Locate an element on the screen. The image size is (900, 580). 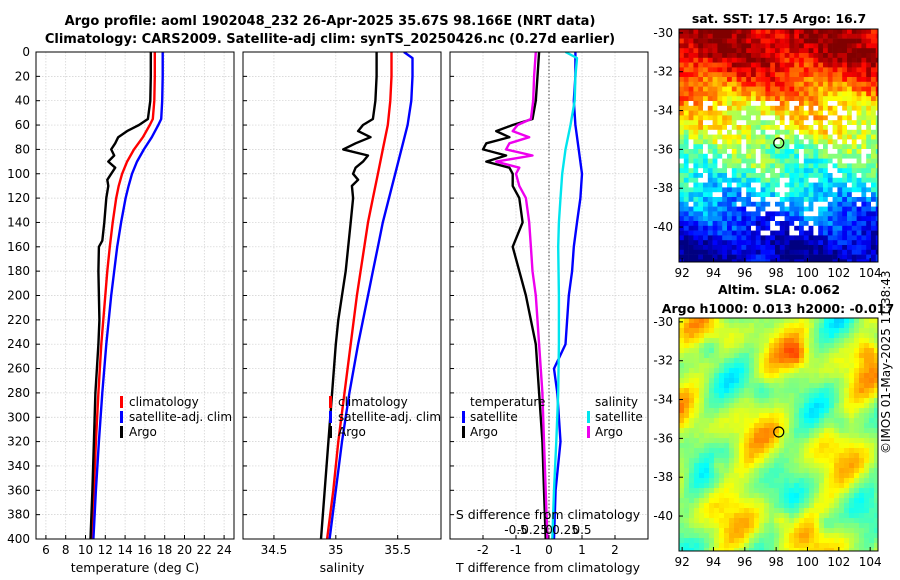
lat-tick-label: -36 is located at coordinates (663, 438).